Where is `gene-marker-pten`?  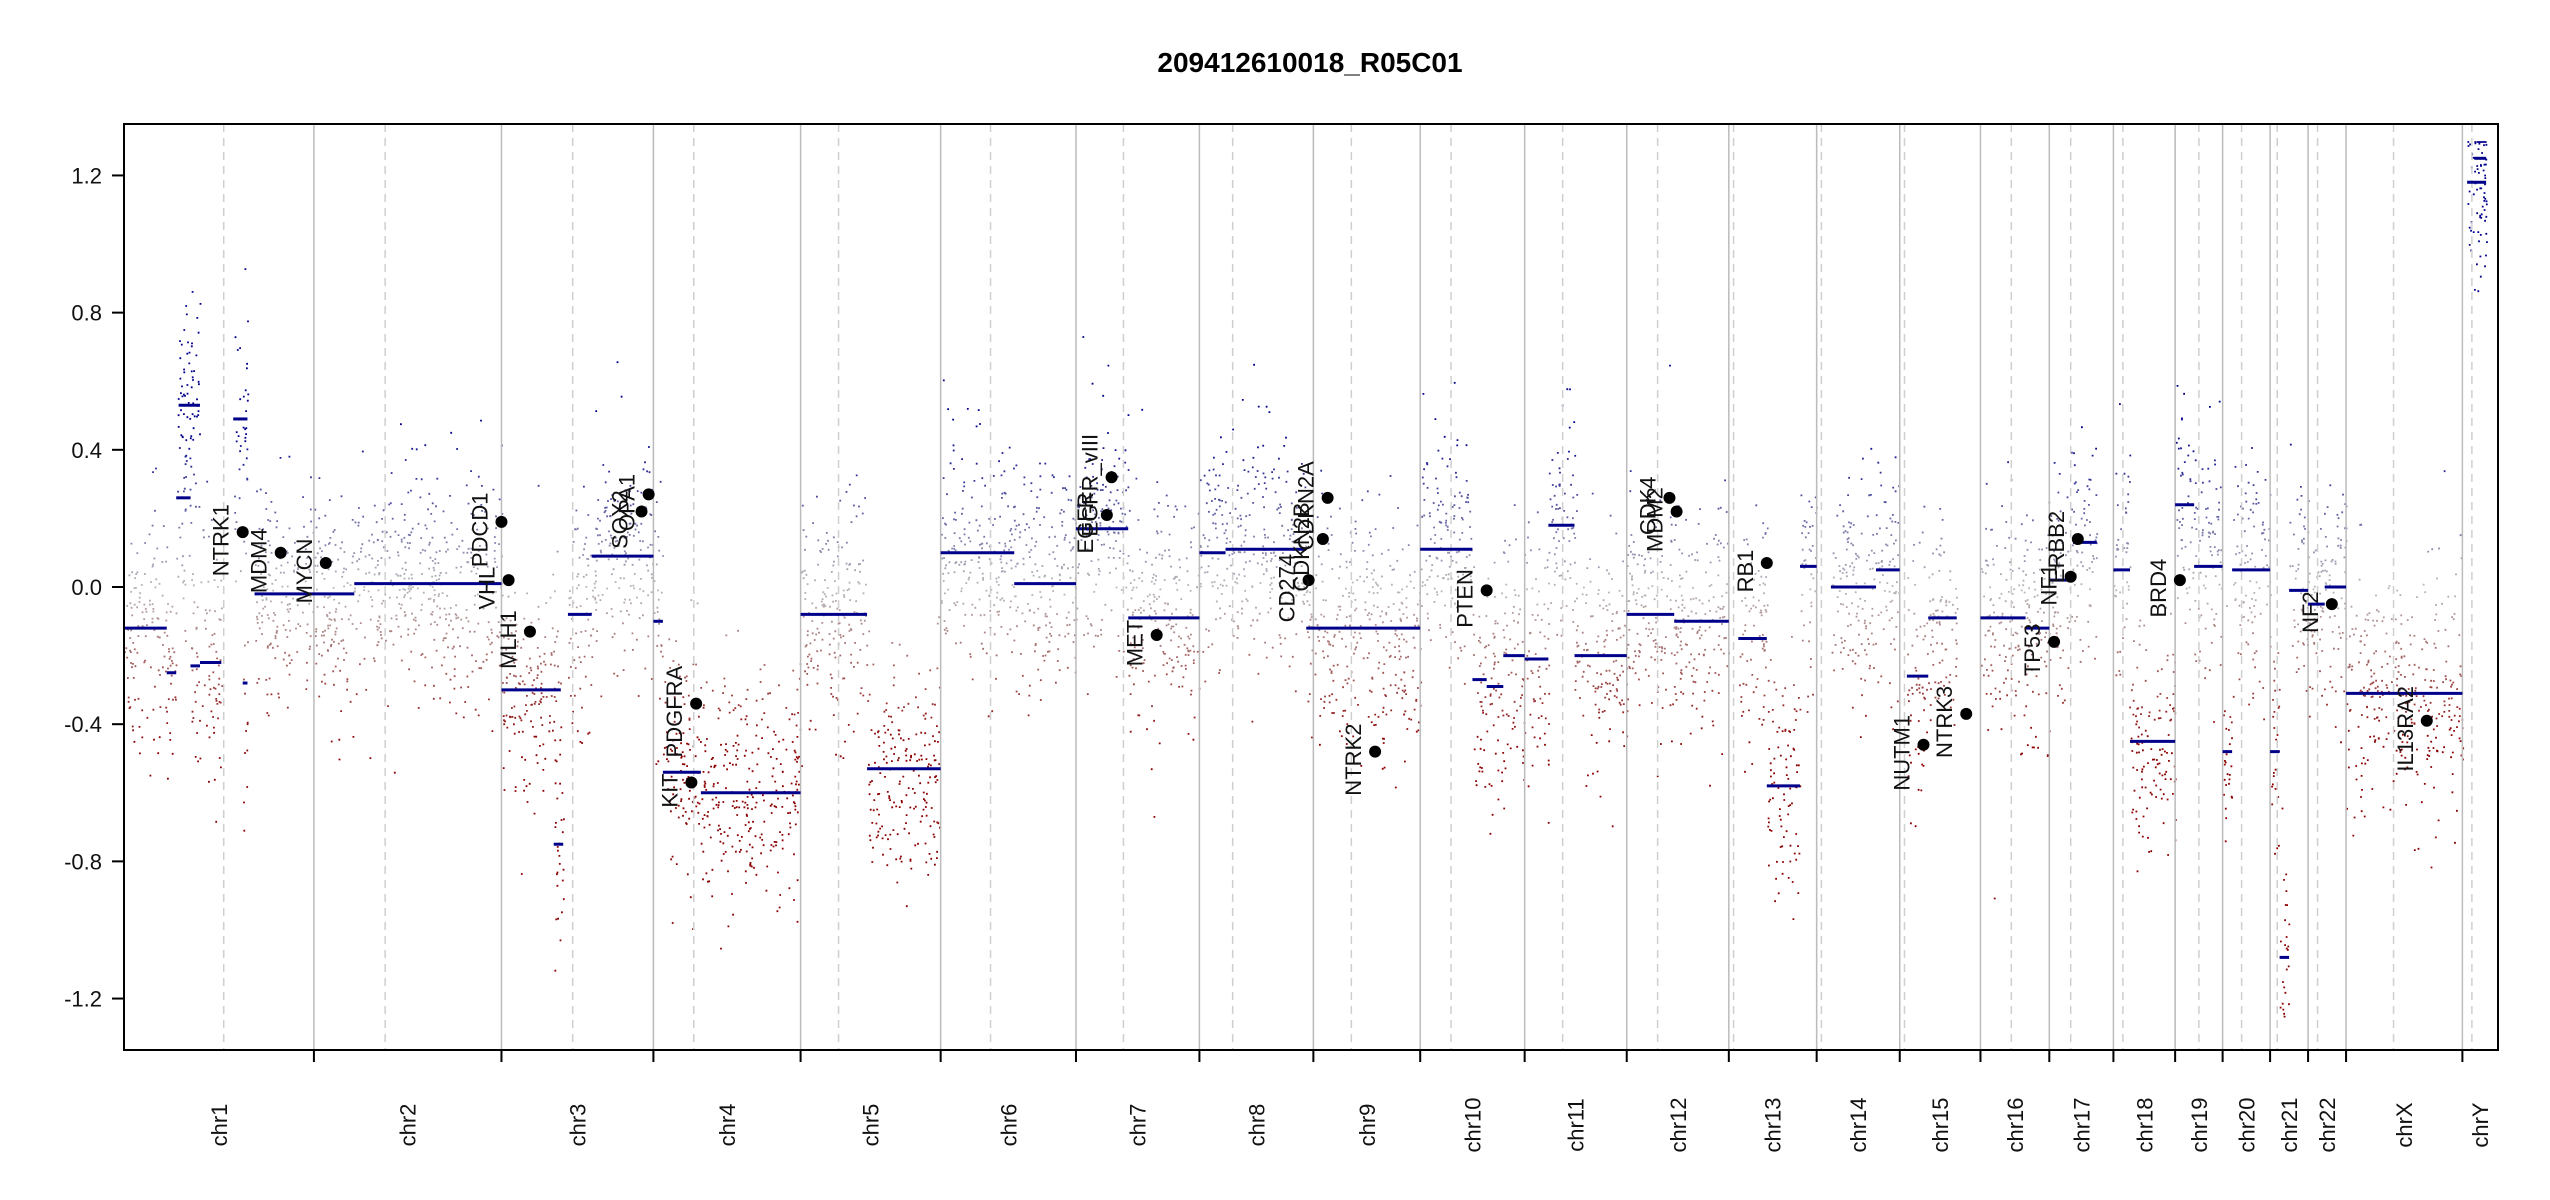 gene-marker-pten is located at coordinates (1486, 590).